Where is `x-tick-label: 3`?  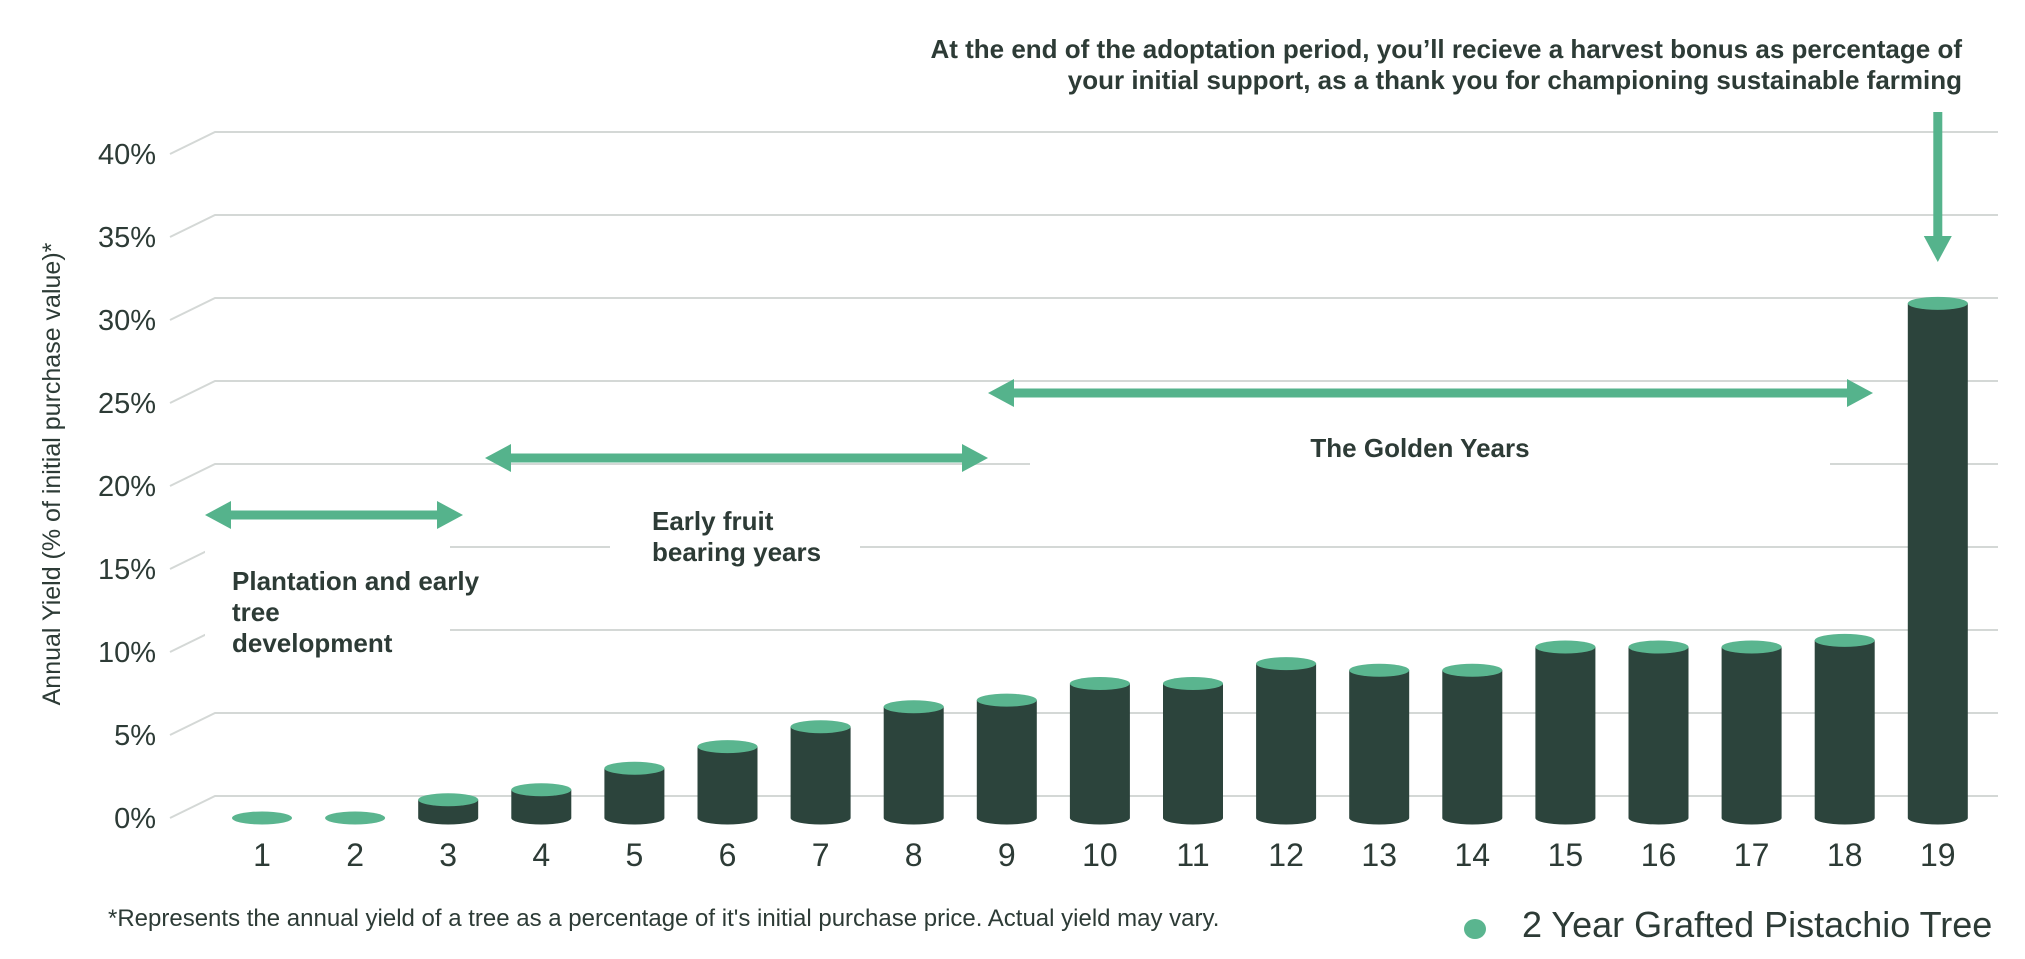 x-tick-label: 3 is located at coordinates (448, 855).